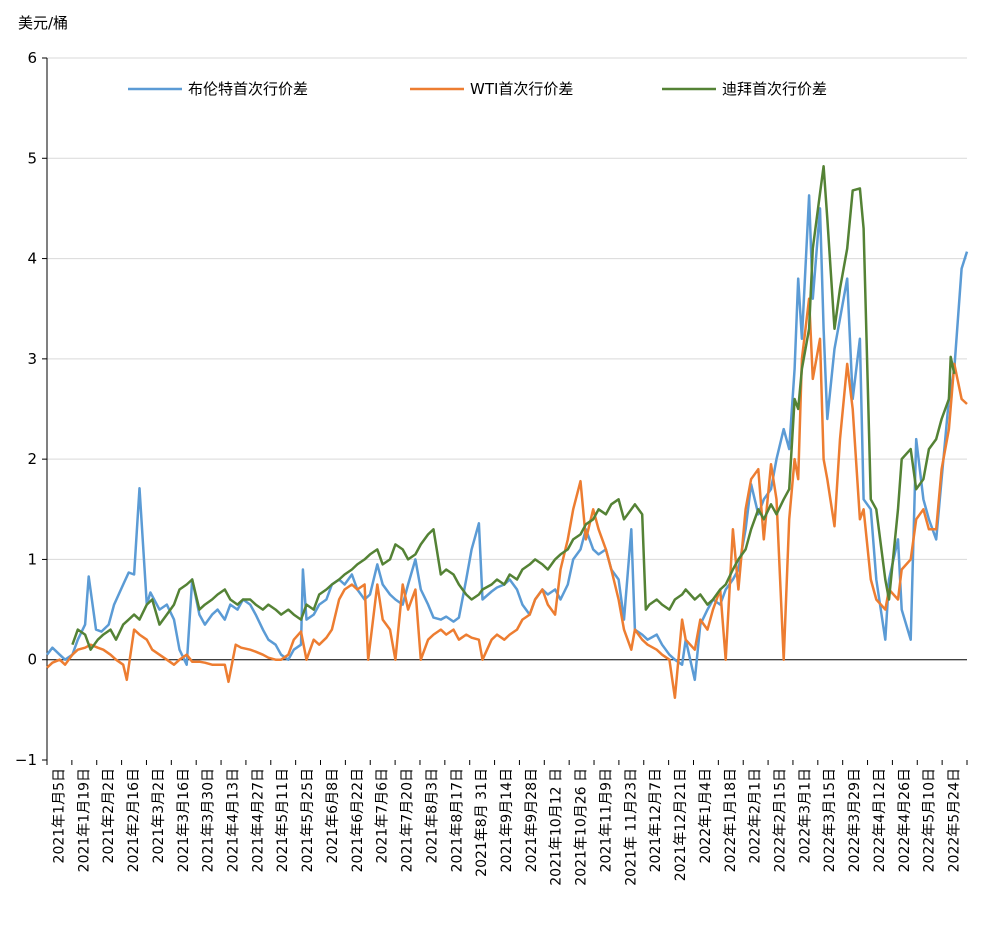  Describe the element at coordinates (32, 359) in the screenshot. I see `y-tick-label: 3` at that location.